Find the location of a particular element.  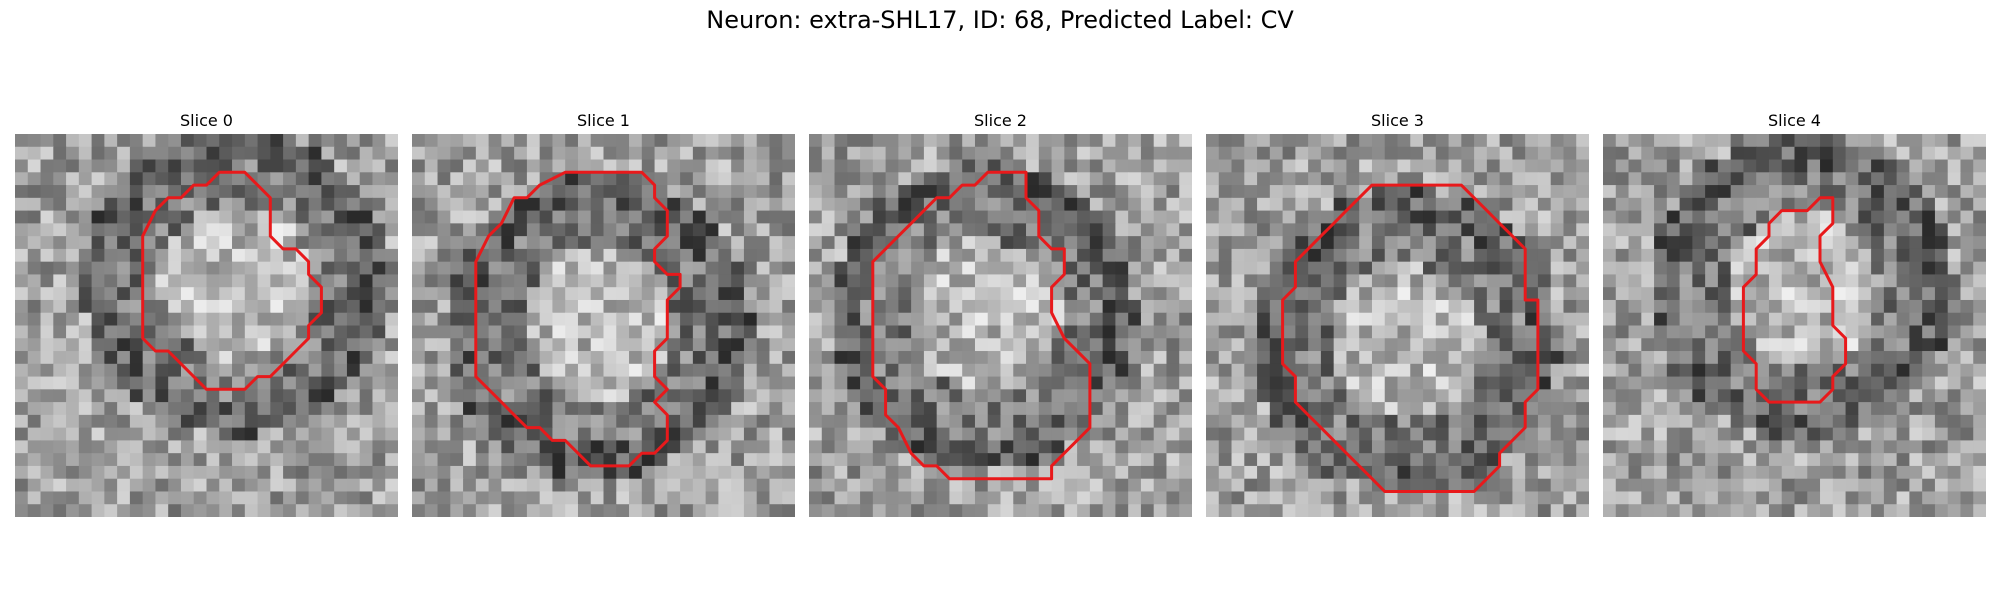

slice-panel-1: Slice 1 is located at coordinates (603, 312).